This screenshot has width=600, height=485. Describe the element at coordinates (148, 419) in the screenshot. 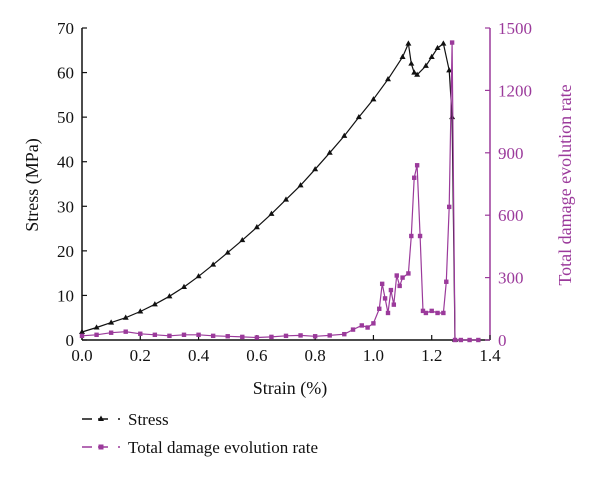

I see `legend-label-stress: Stress` at that location.